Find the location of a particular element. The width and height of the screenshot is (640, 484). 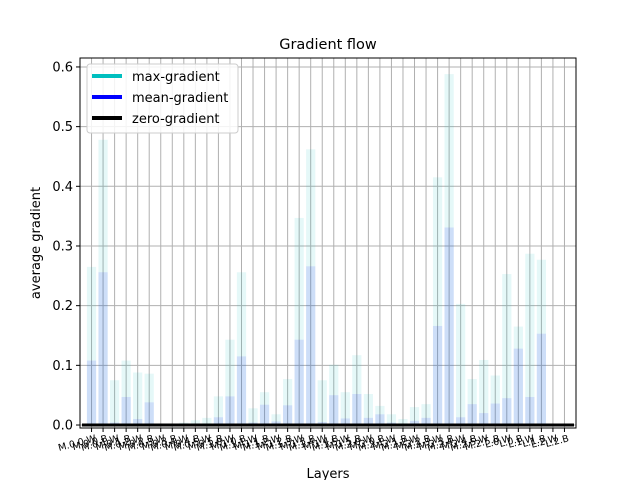

y-tick-label: 0.4 is located at coordinates (62, 187).